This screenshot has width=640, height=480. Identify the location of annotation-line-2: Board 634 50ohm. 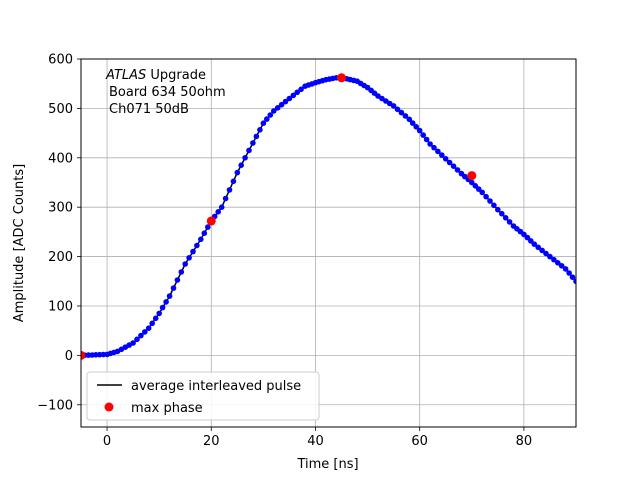
(167, 92).